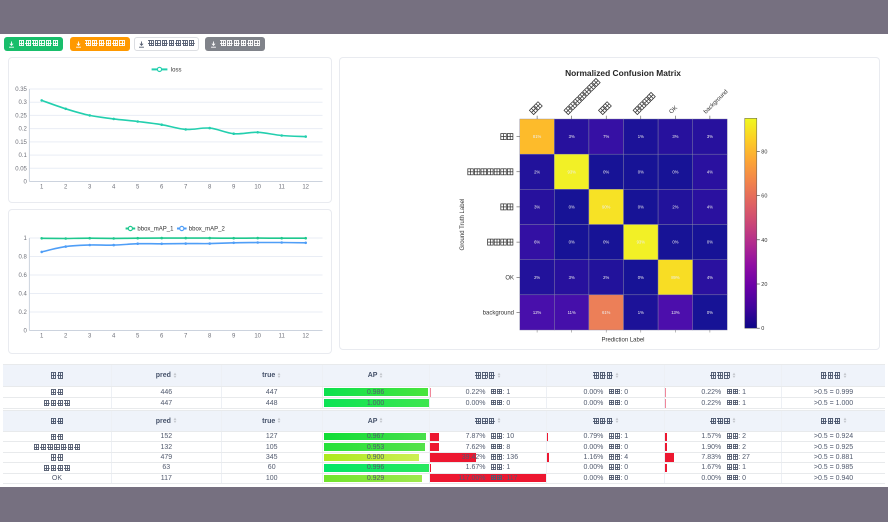 This screenshot has height=522, width=888. I want to click on svg-text: 89%, so click(675, 277).